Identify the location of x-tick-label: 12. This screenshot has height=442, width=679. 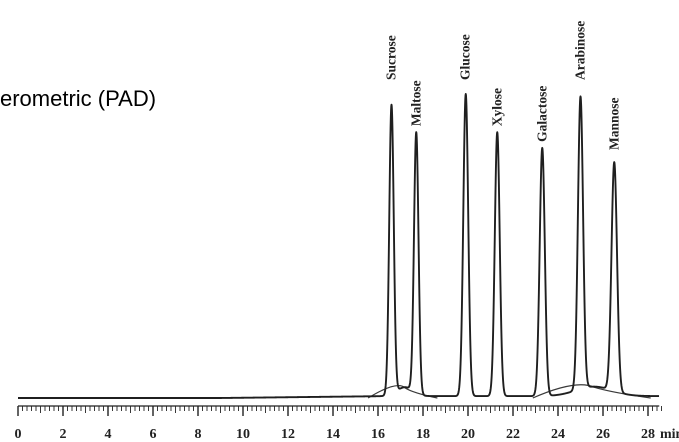
(288, 434).